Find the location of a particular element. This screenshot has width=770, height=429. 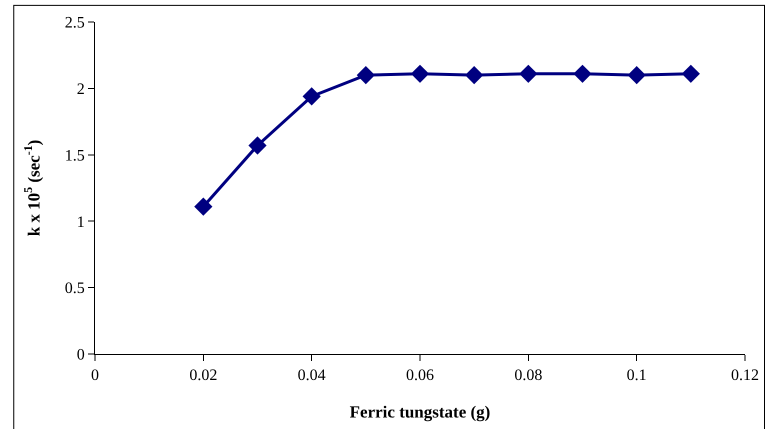

y-tick-label: 0.5 is located at coordinates (74, 289).